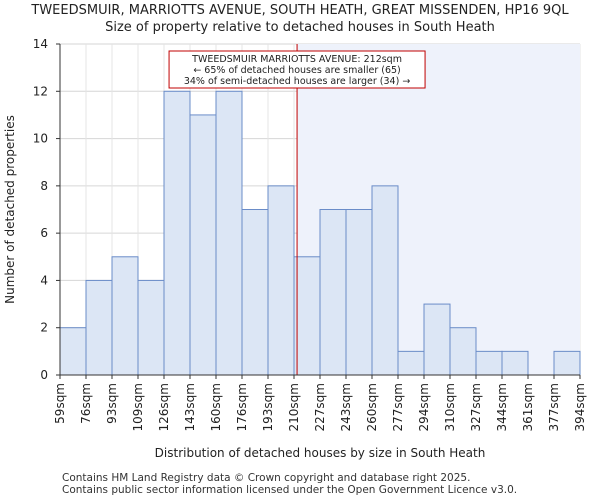  I want to click on x-tick-label: 277sqm, so click(398, 407).